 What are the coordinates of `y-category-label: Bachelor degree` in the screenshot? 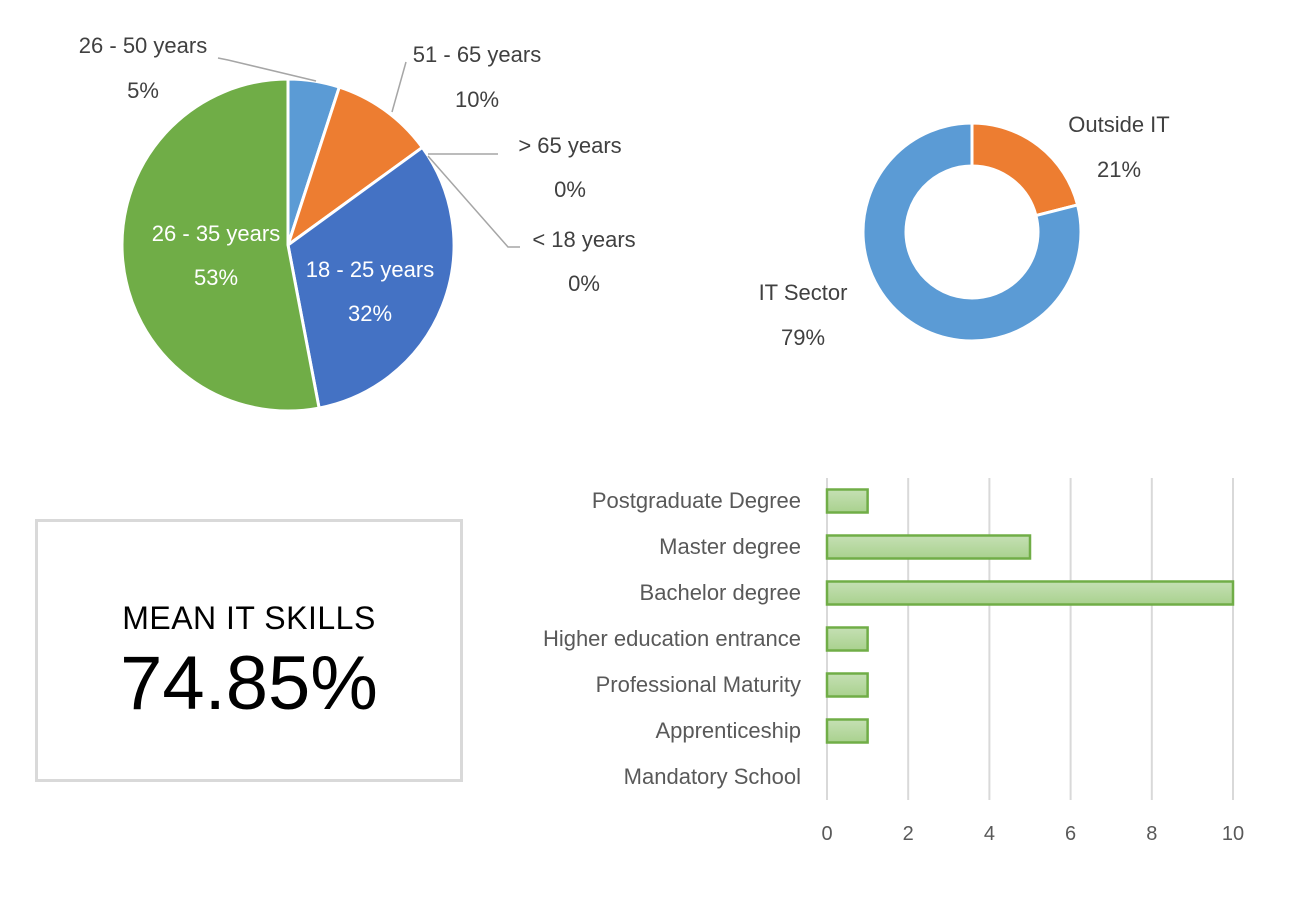 It's located at (720, 592).